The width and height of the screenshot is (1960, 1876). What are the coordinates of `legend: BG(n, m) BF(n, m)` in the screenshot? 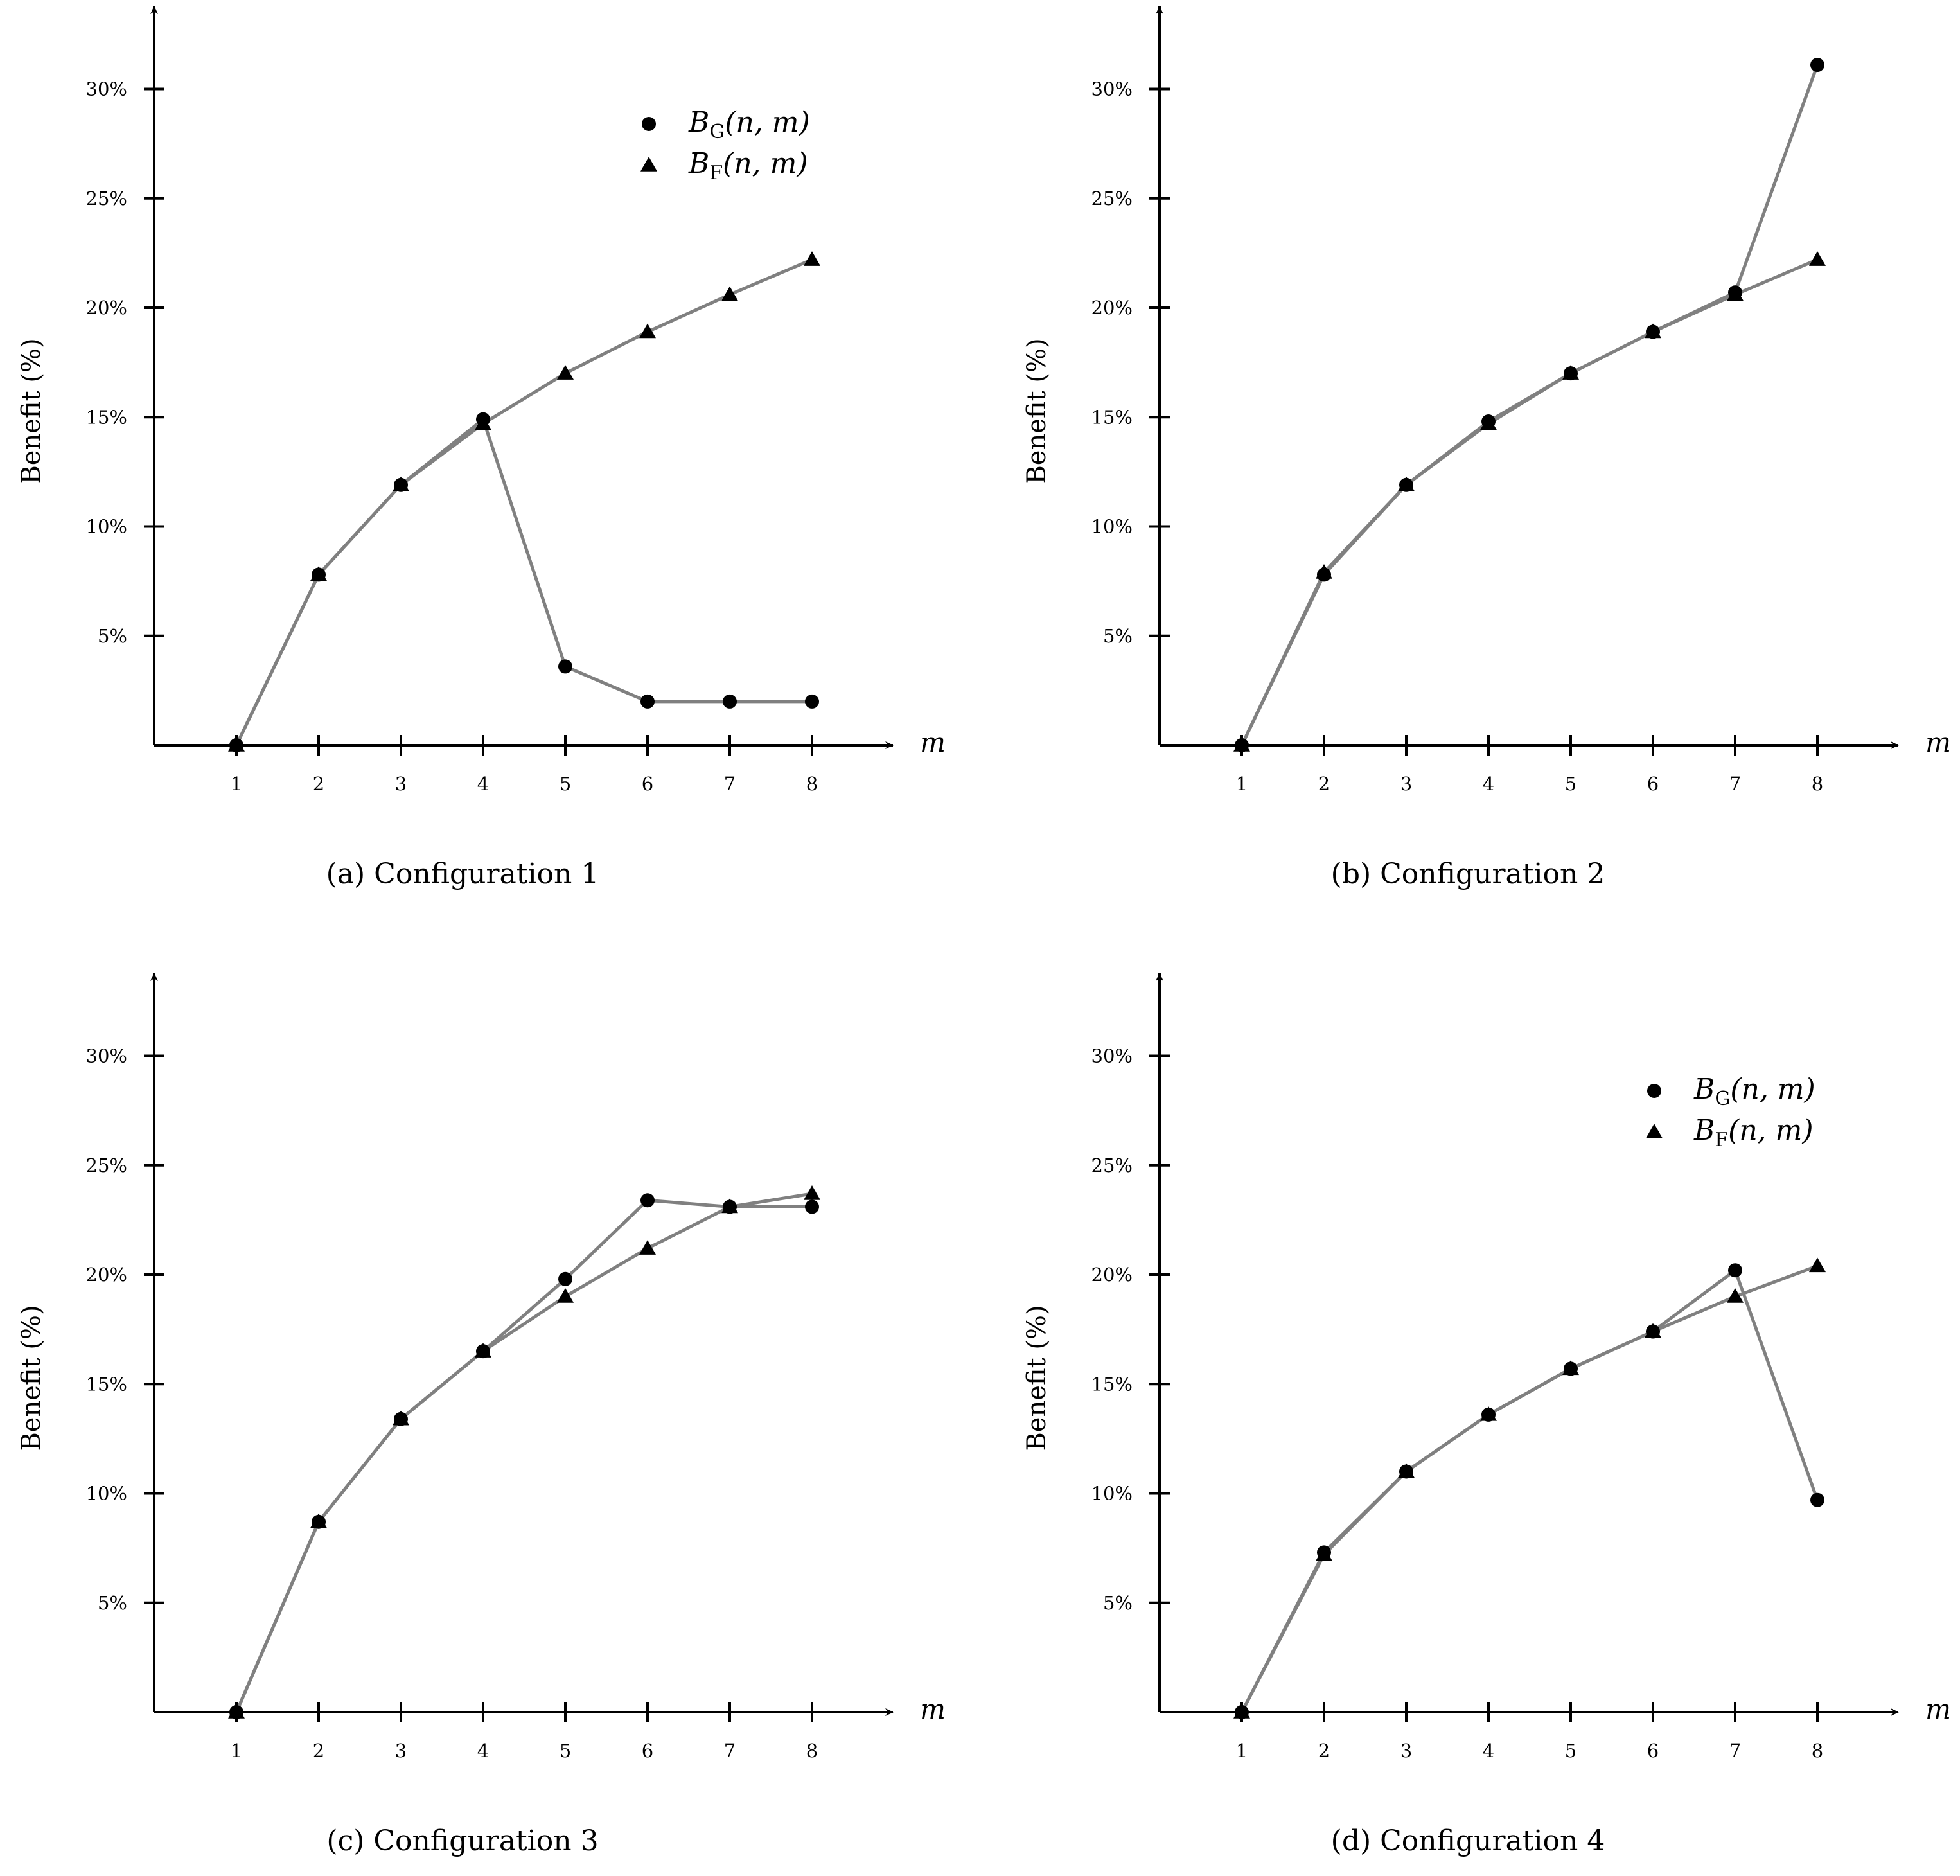 It's located at (725, 145).